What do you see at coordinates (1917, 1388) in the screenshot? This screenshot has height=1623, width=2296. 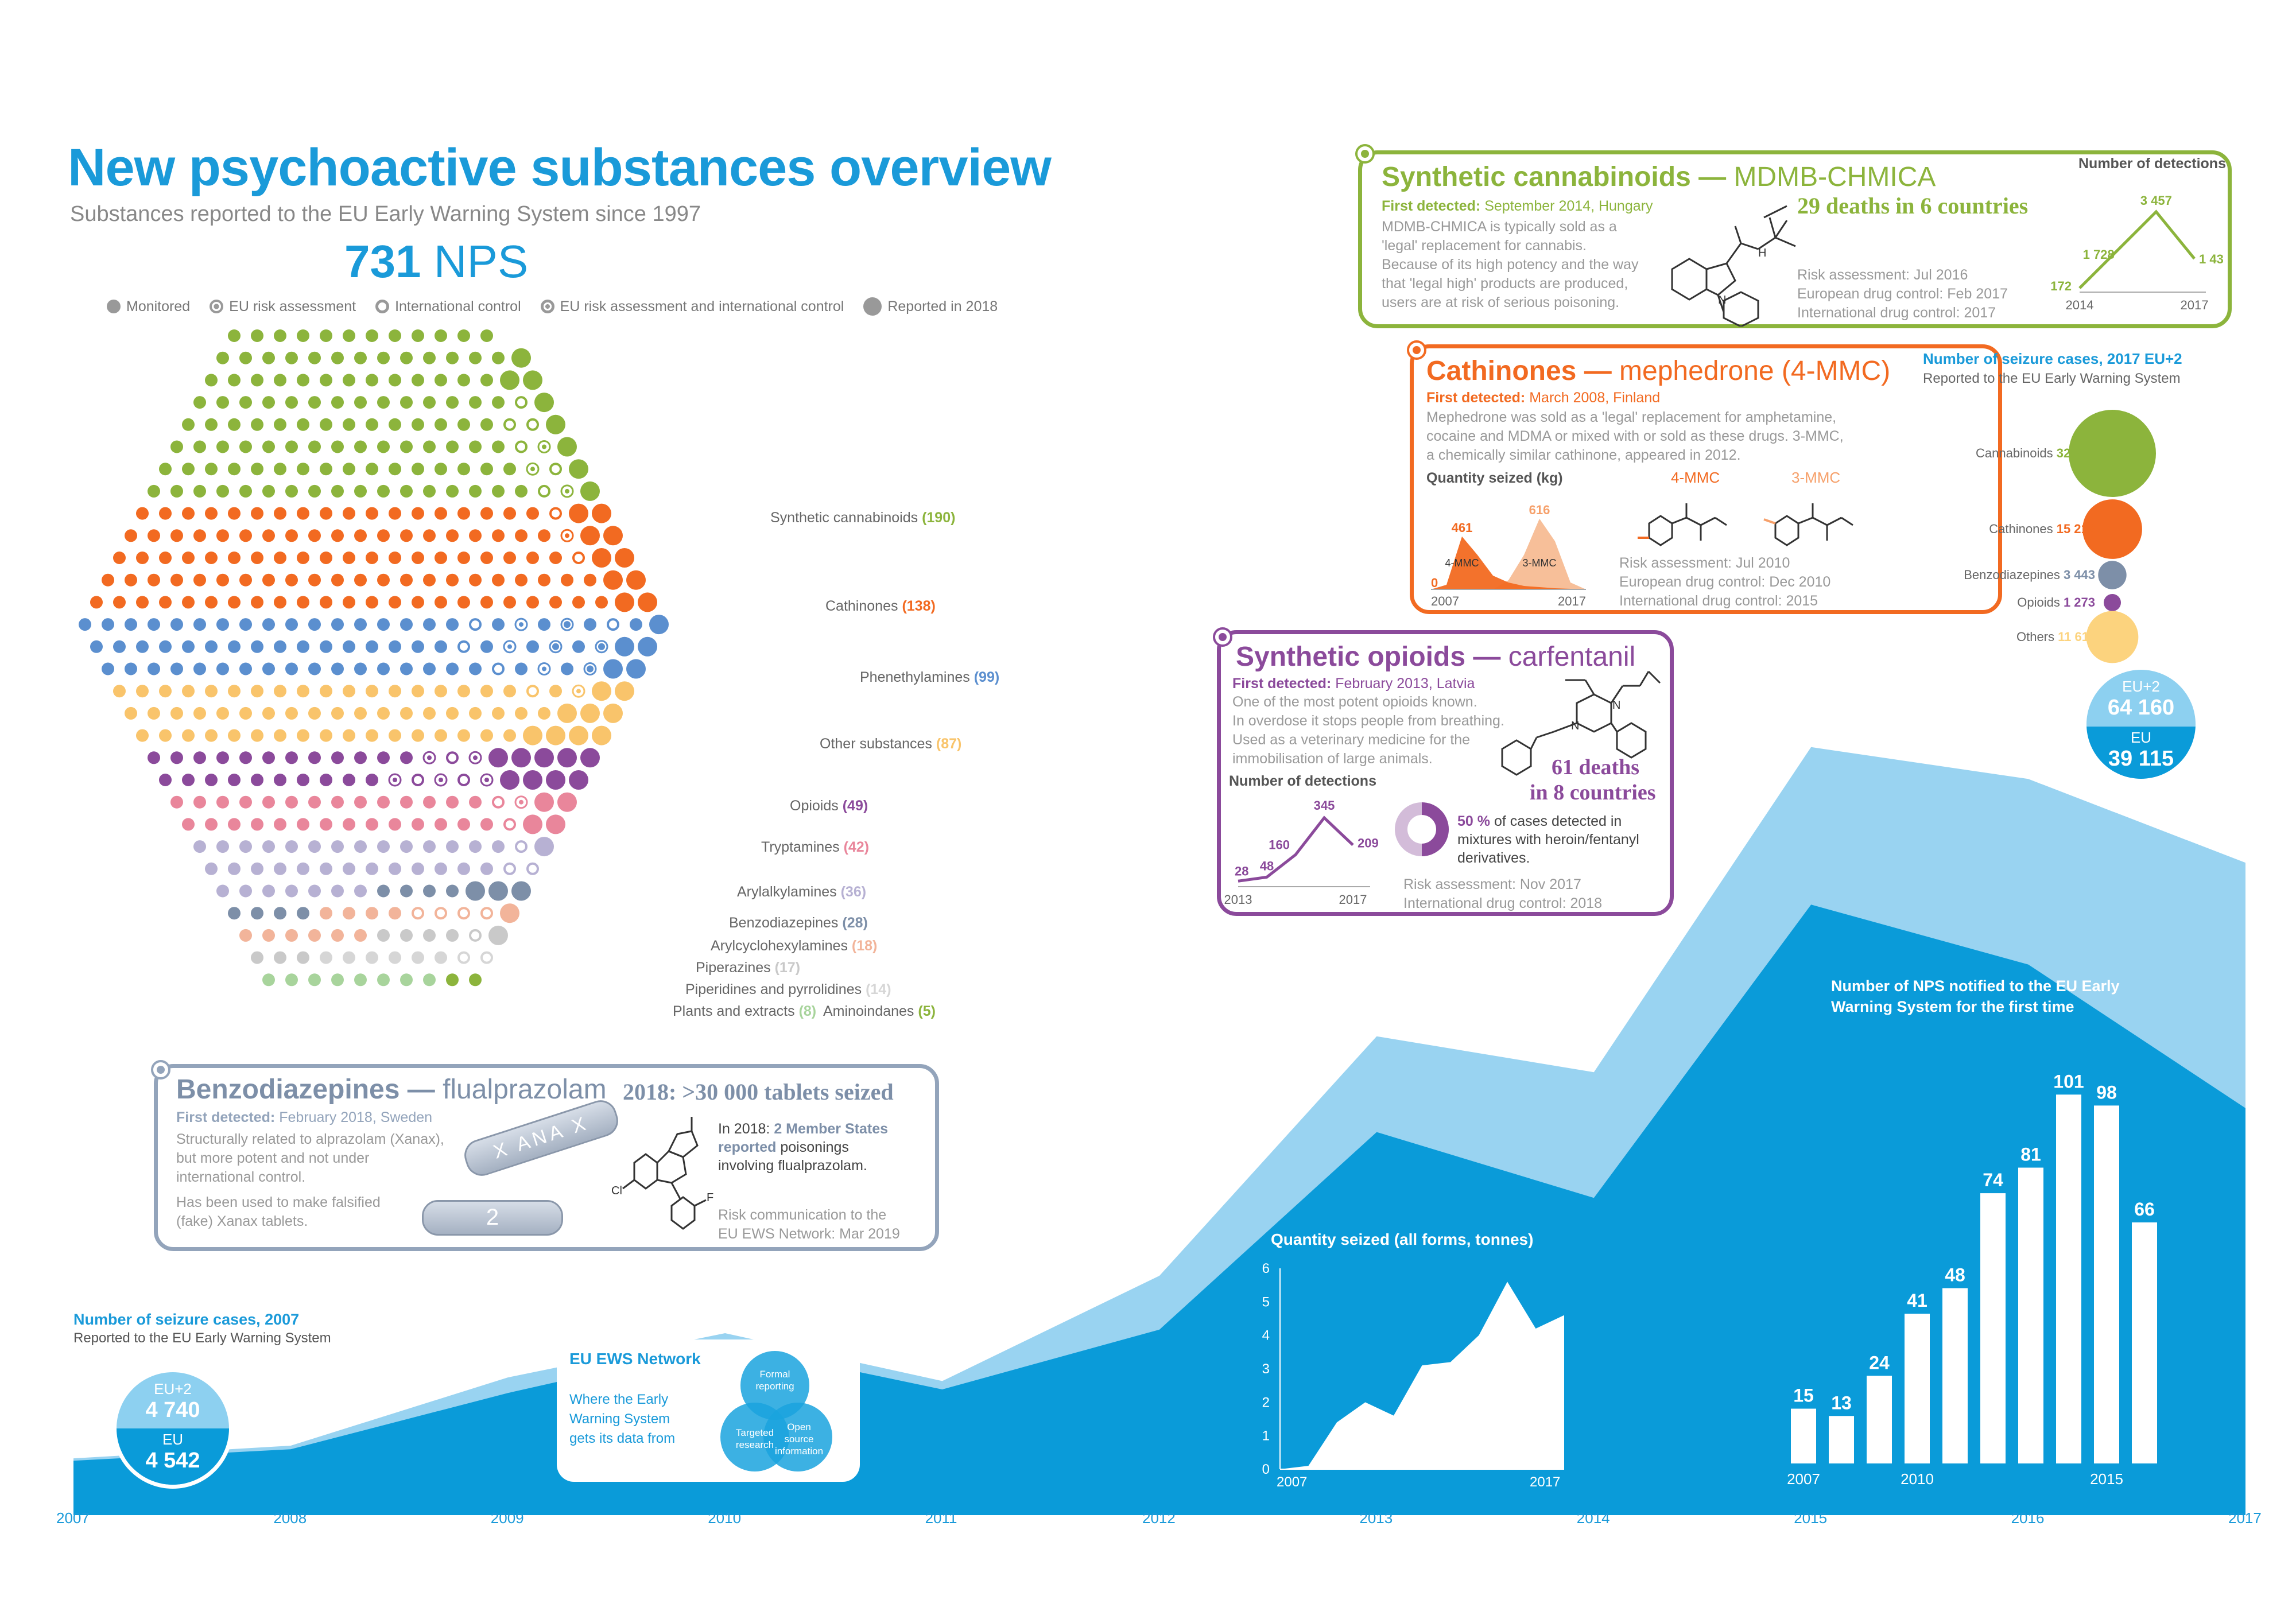 I see `nps-bar` at bounding box center [1917, 1388].